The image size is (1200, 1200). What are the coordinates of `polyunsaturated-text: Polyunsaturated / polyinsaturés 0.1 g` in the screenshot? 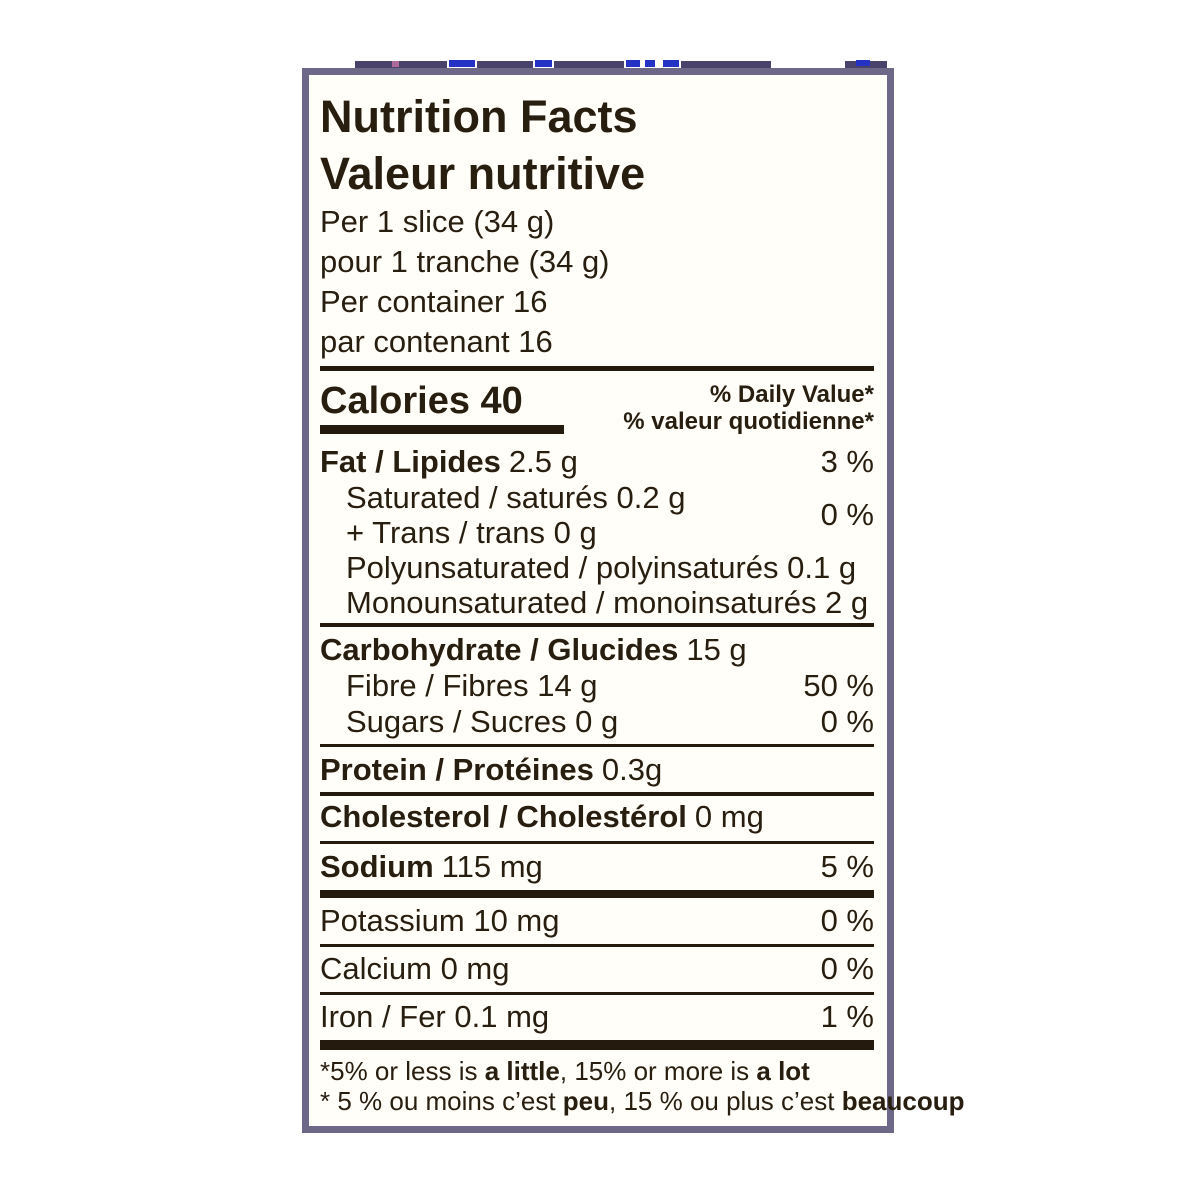 It's located at (601, 567).